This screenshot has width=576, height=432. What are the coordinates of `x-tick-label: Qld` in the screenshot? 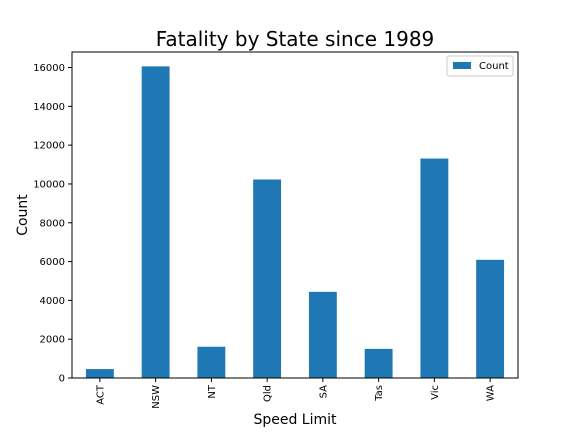 It's located at (268, 393).